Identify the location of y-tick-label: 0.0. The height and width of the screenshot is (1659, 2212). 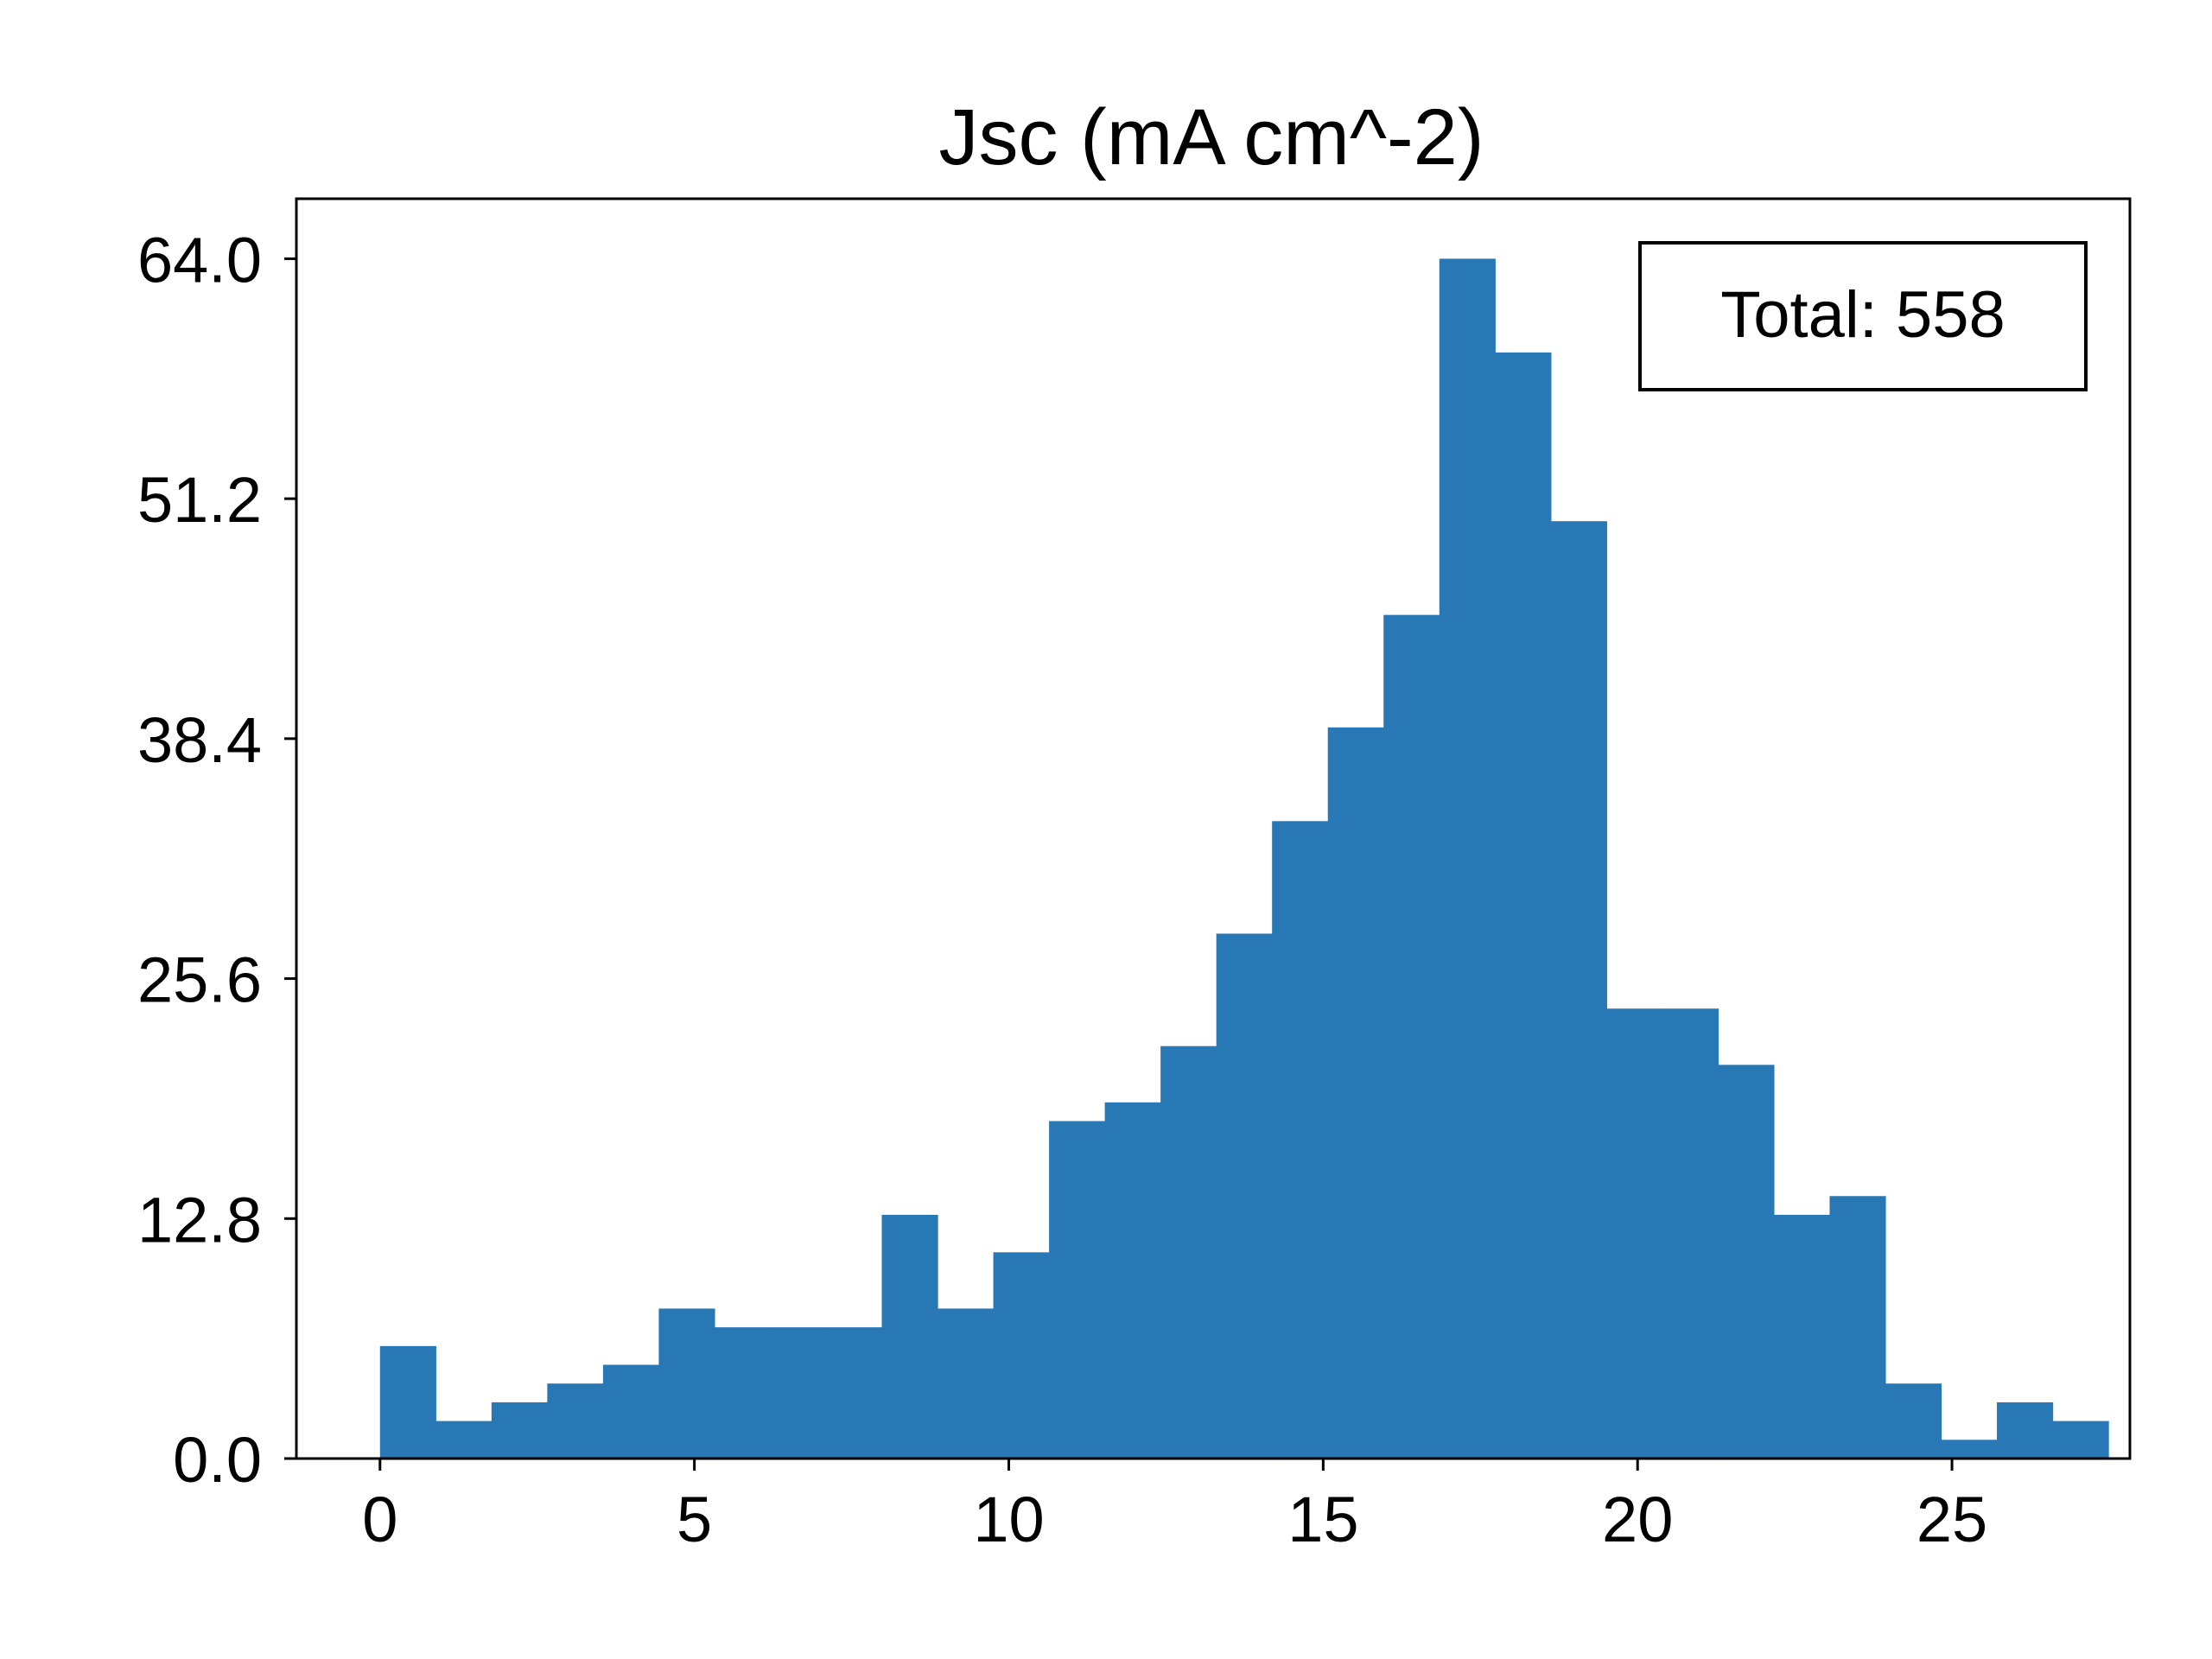
(217, 1460).